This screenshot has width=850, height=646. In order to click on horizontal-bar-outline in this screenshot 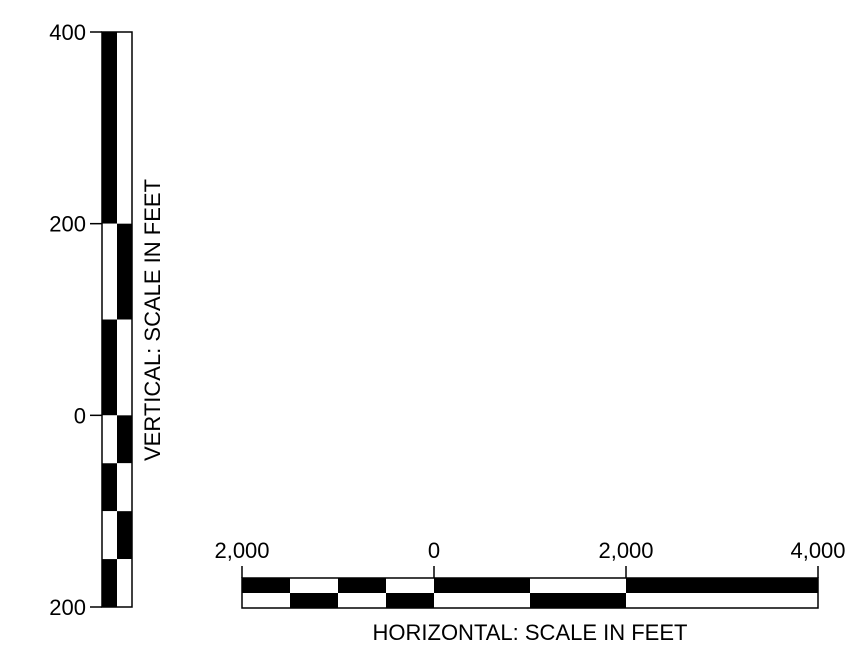, I will do `click(530, 593)`.